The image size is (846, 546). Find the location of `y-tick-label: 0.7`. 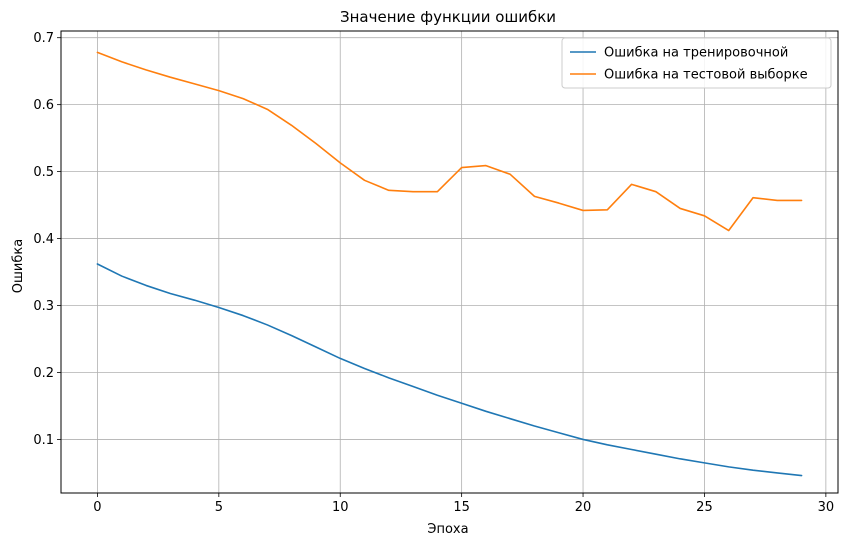

y-tick-label: 0.7 is located at coordinates (43, 38).